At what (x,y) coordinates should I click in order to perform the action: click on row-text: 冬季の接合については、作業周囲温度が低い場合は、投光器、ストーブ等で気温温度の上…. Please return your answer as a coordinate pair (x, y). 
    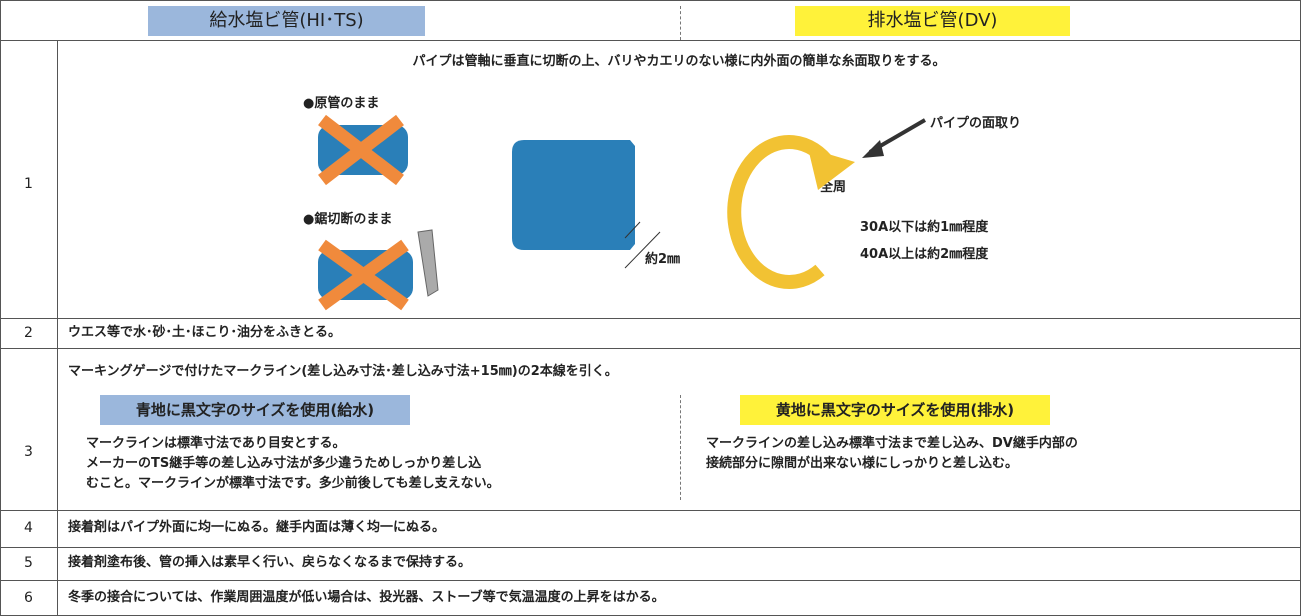
    Looking at the image, I should click on (366, 597).